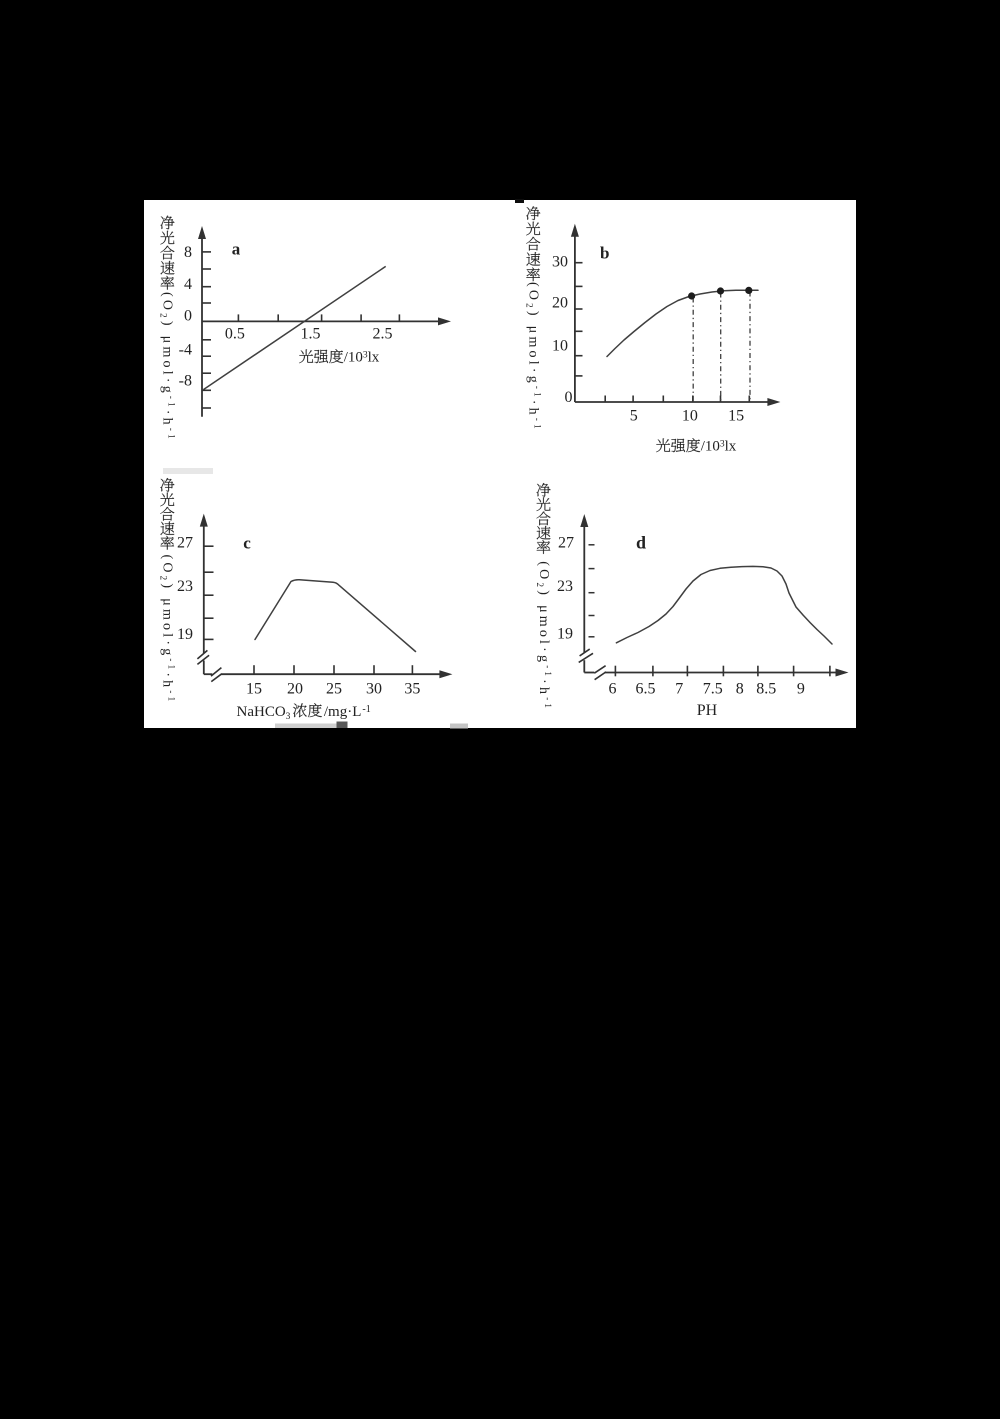 This screenshot has width=1000, height=1419. What do you see at coordinates (801, 689) in the screenshot?
I see `svg-text: 9` at bounding box center [801, 689].